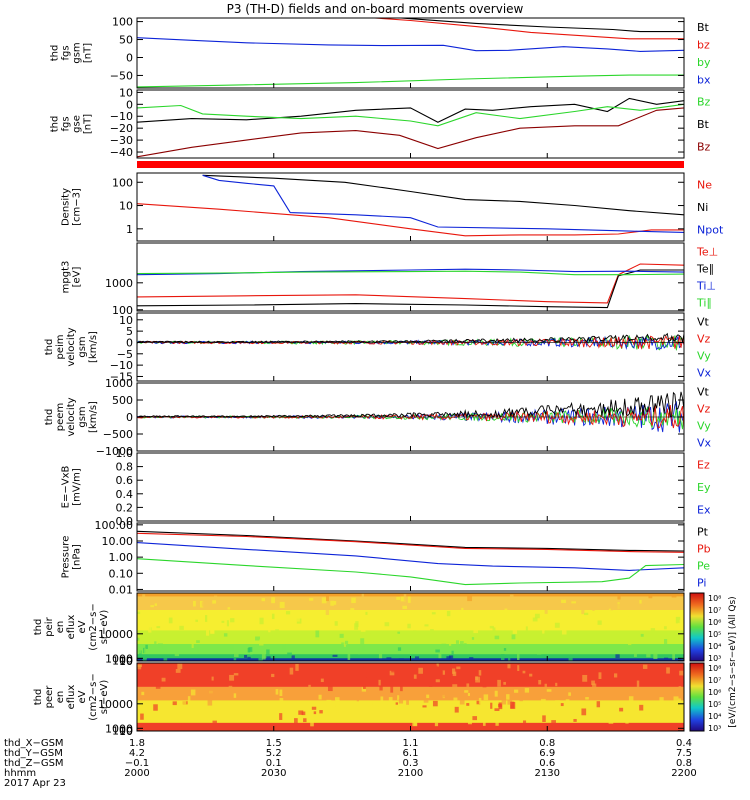 The image size is (750, 800). I want to click on panel-frame, so click(410, 347).